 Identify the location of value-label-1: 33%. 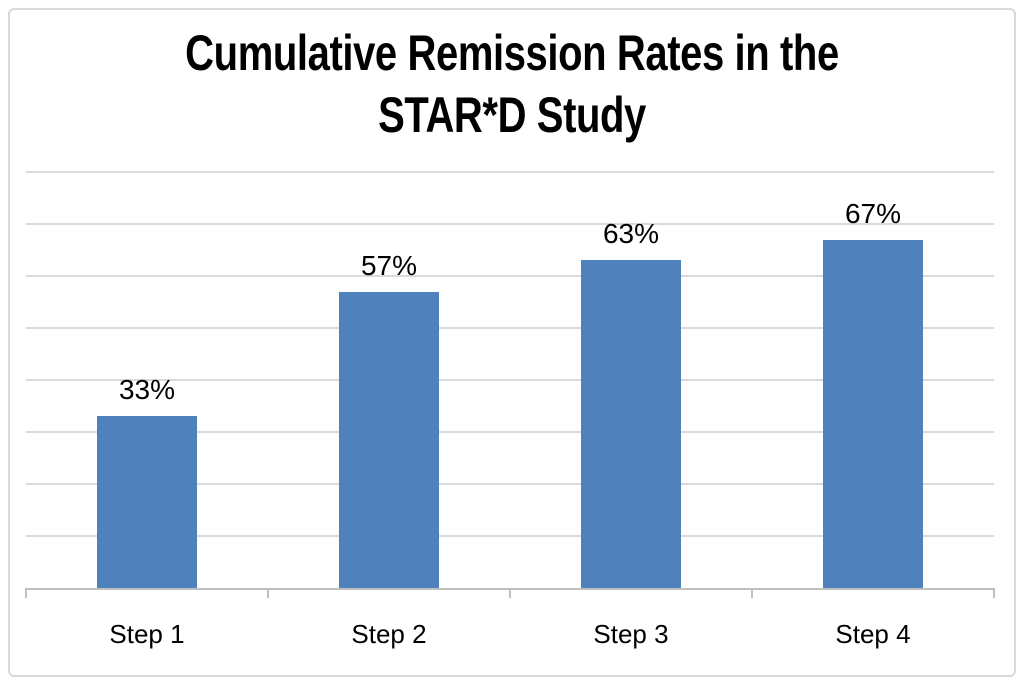
(147, 390).